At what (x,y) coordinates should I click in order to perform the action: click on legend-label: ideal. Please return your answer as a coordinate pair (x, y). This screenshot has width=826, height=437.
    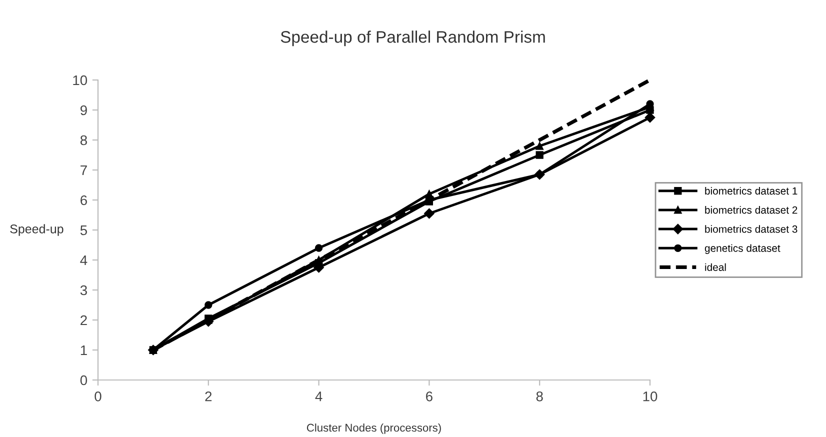
    Looking at the image, I should click on (715, 267).